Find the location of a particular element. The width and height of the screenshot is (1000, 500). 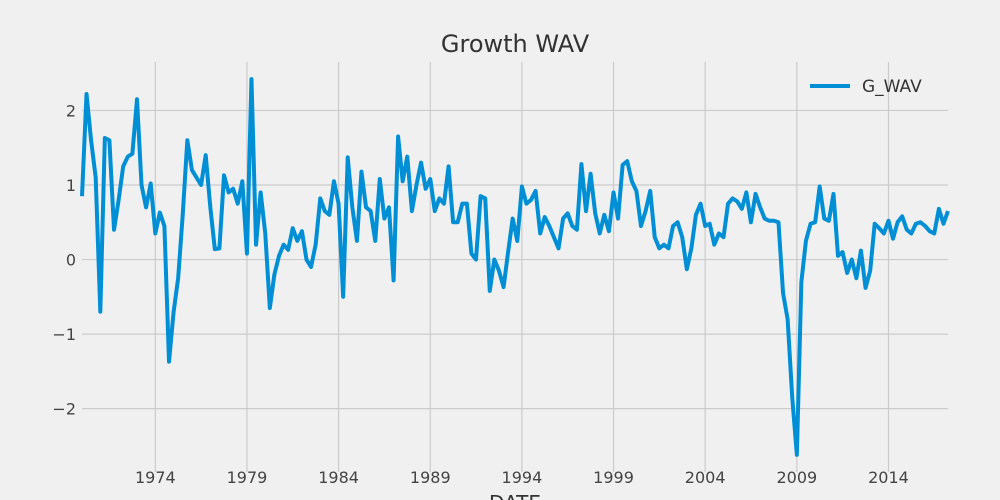

x-tick-label: 2004 is located at coordinates (705, 477).